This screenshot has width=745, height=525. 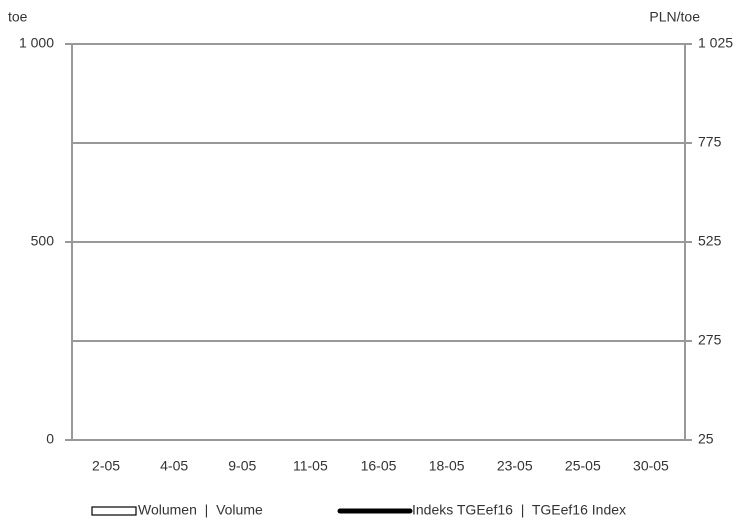 What do you see at coordinates (114, 511) in the screenshot?
I see `legend-swatch` at bounding box center [114, 511].